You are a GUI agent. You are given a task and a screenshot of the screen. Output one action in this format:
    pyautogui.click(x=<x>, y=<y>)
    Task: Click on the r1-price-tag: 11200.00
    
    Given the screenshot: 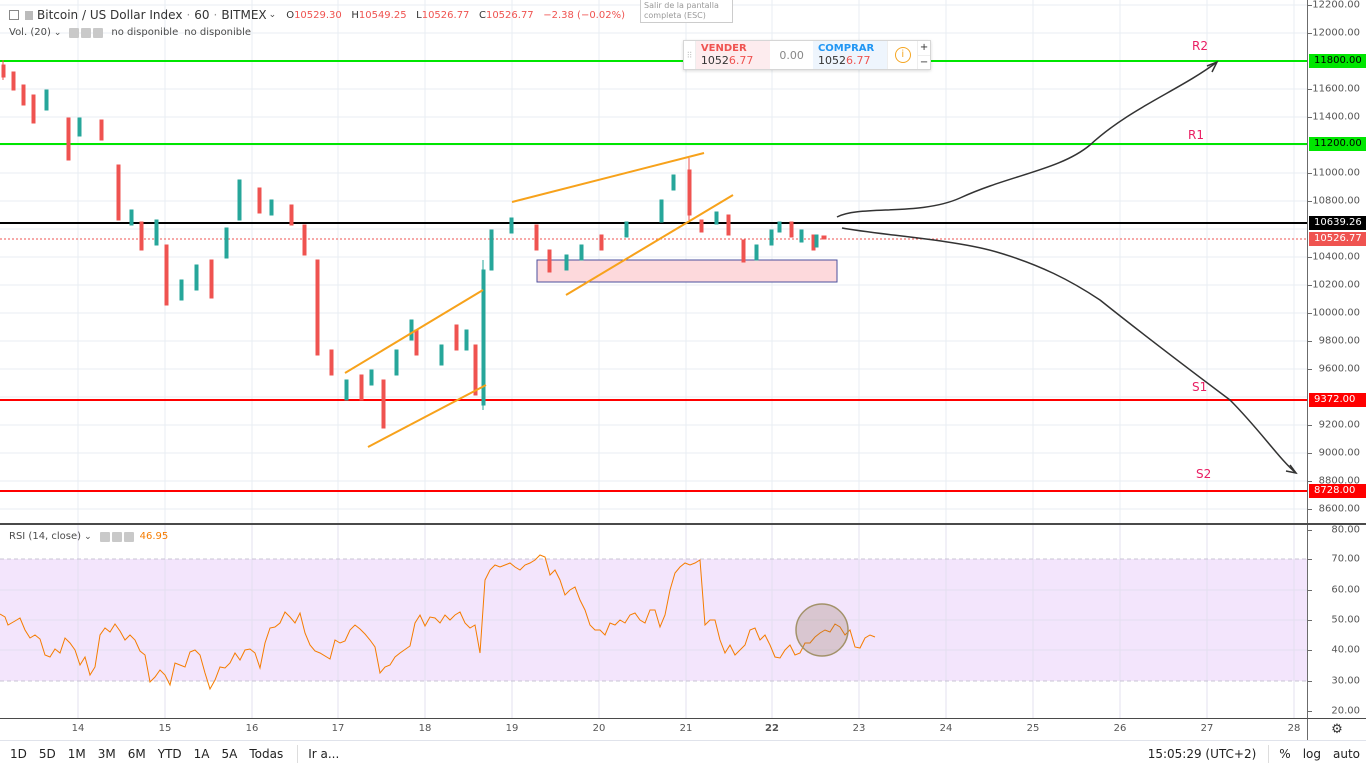 What is the action you would take?
    pyautogui.click(x=1337, y=144)
    